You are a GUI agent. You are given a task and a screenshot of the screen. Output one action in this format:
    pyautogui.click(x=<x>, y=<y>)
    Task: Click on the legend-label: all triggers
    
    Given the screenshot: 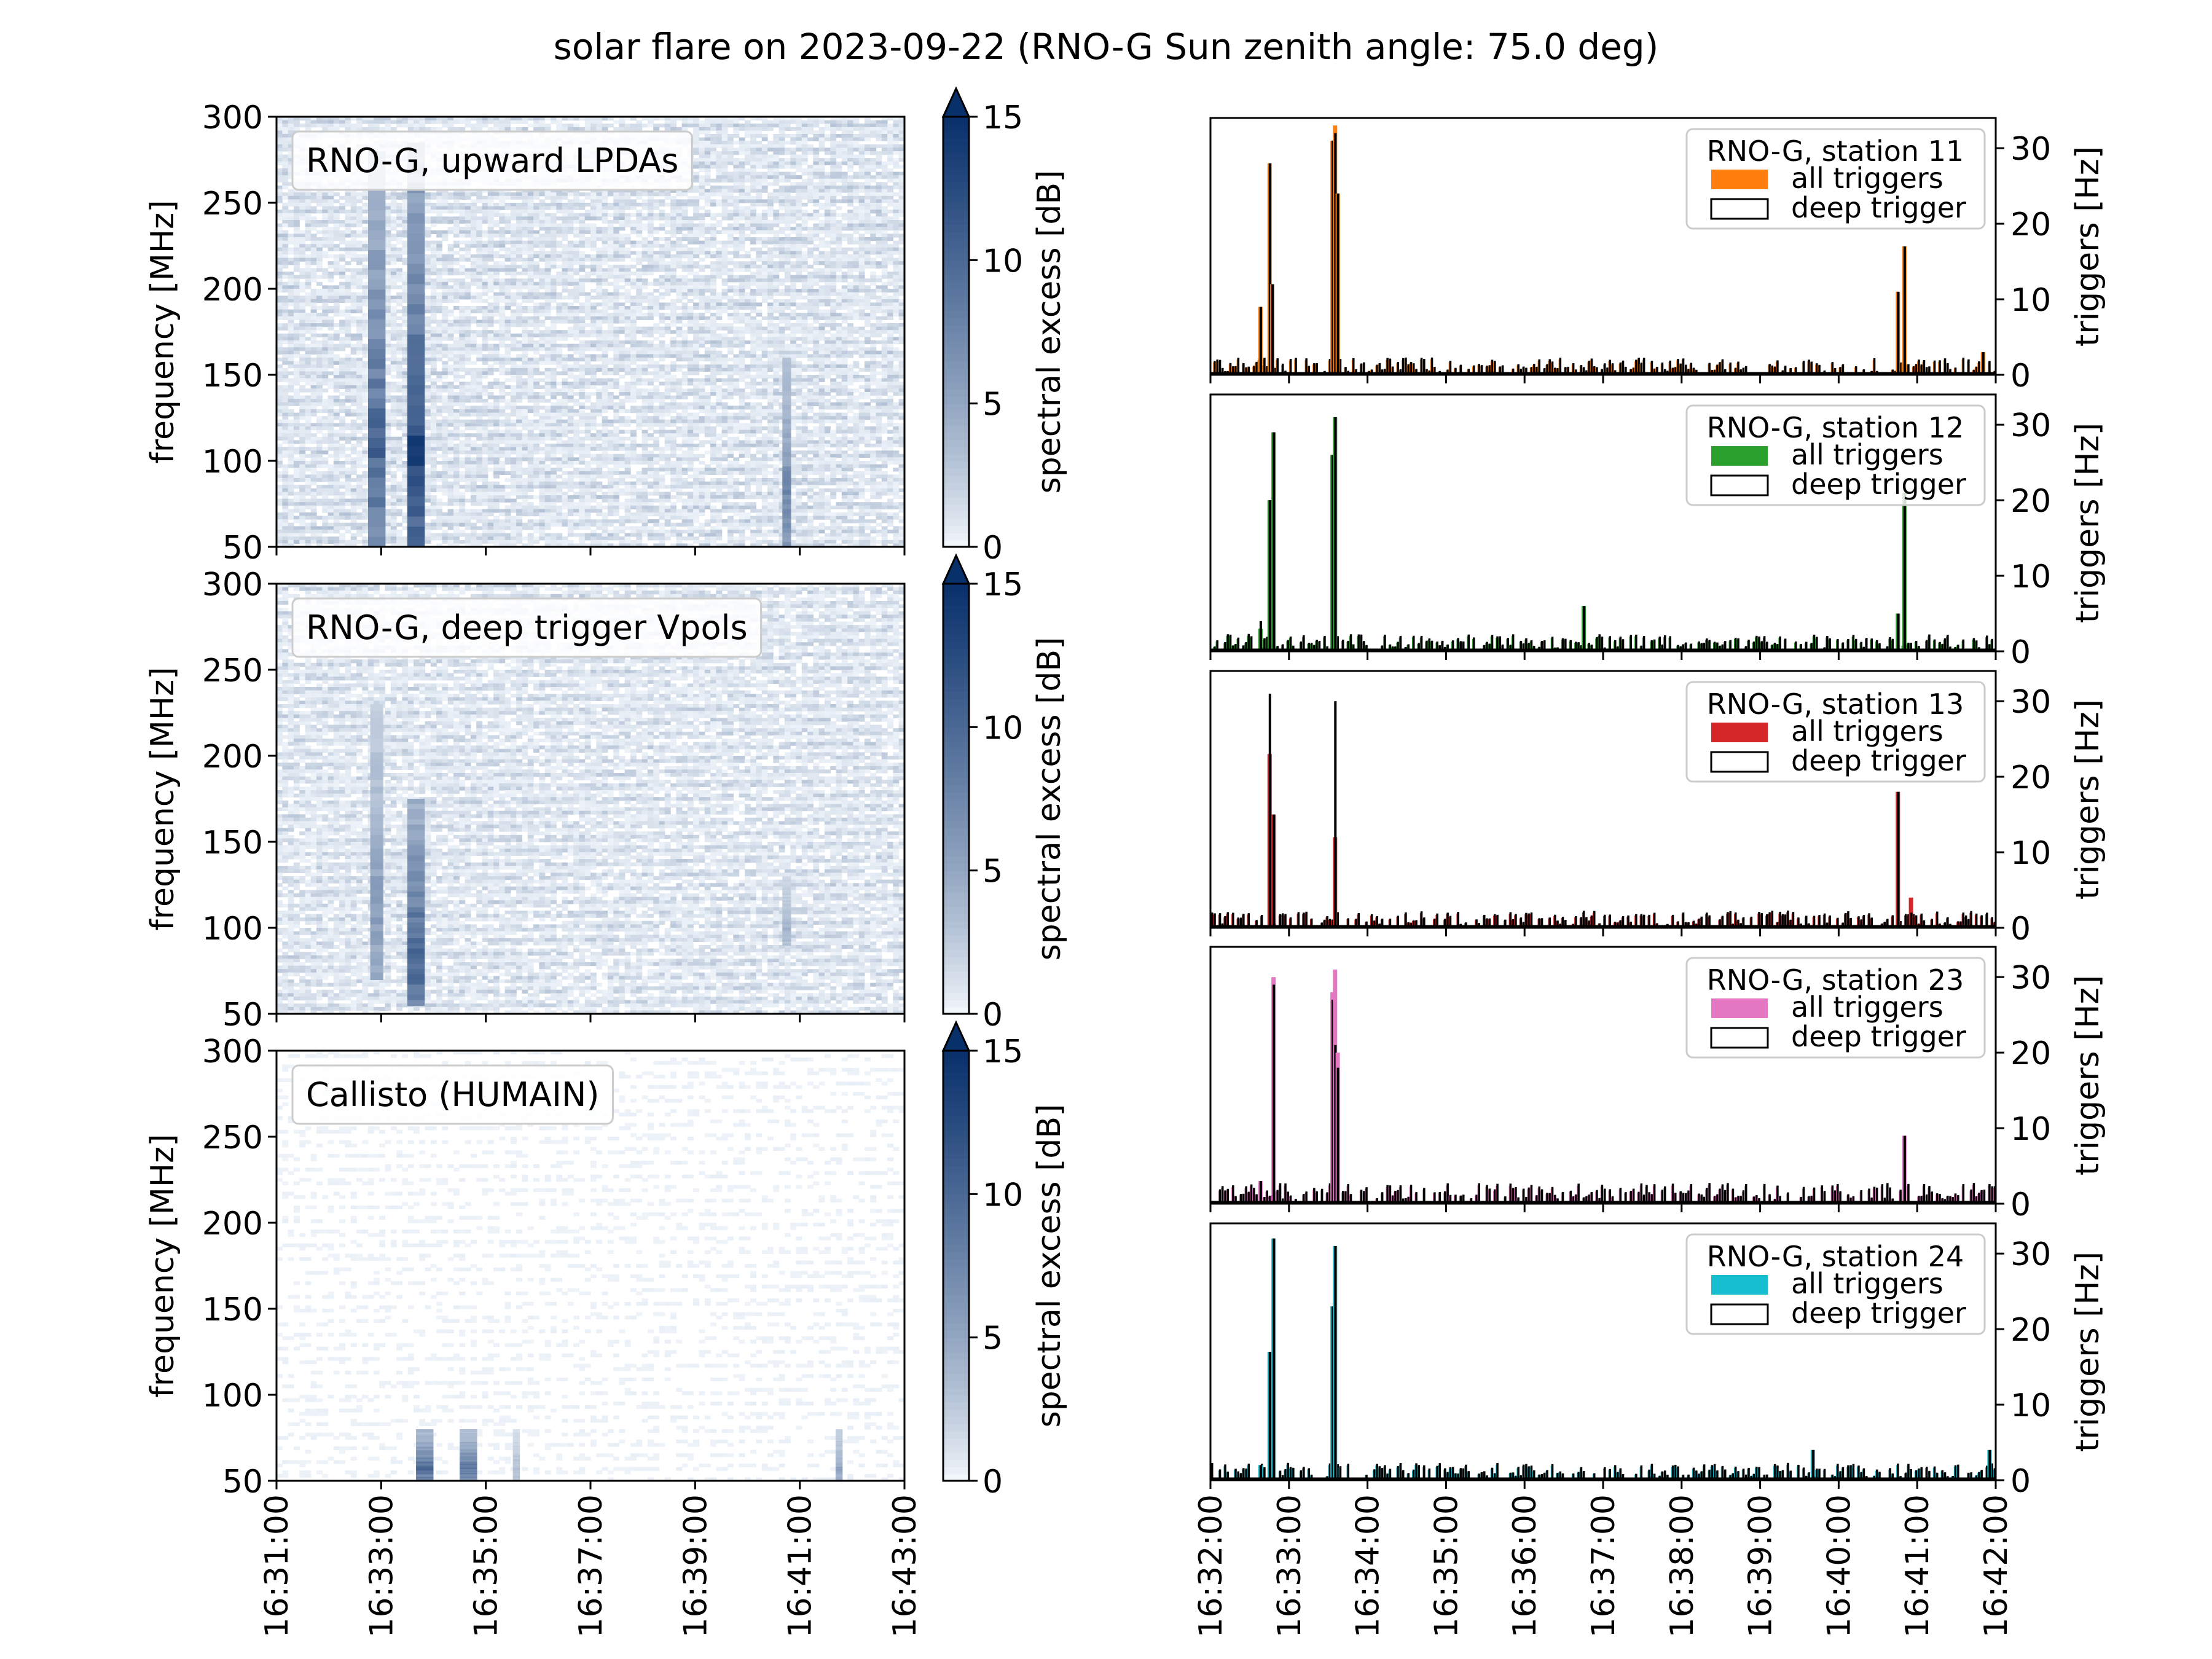 What is the action you would take?
    pyautogui.click(x=1867, y=731)
    